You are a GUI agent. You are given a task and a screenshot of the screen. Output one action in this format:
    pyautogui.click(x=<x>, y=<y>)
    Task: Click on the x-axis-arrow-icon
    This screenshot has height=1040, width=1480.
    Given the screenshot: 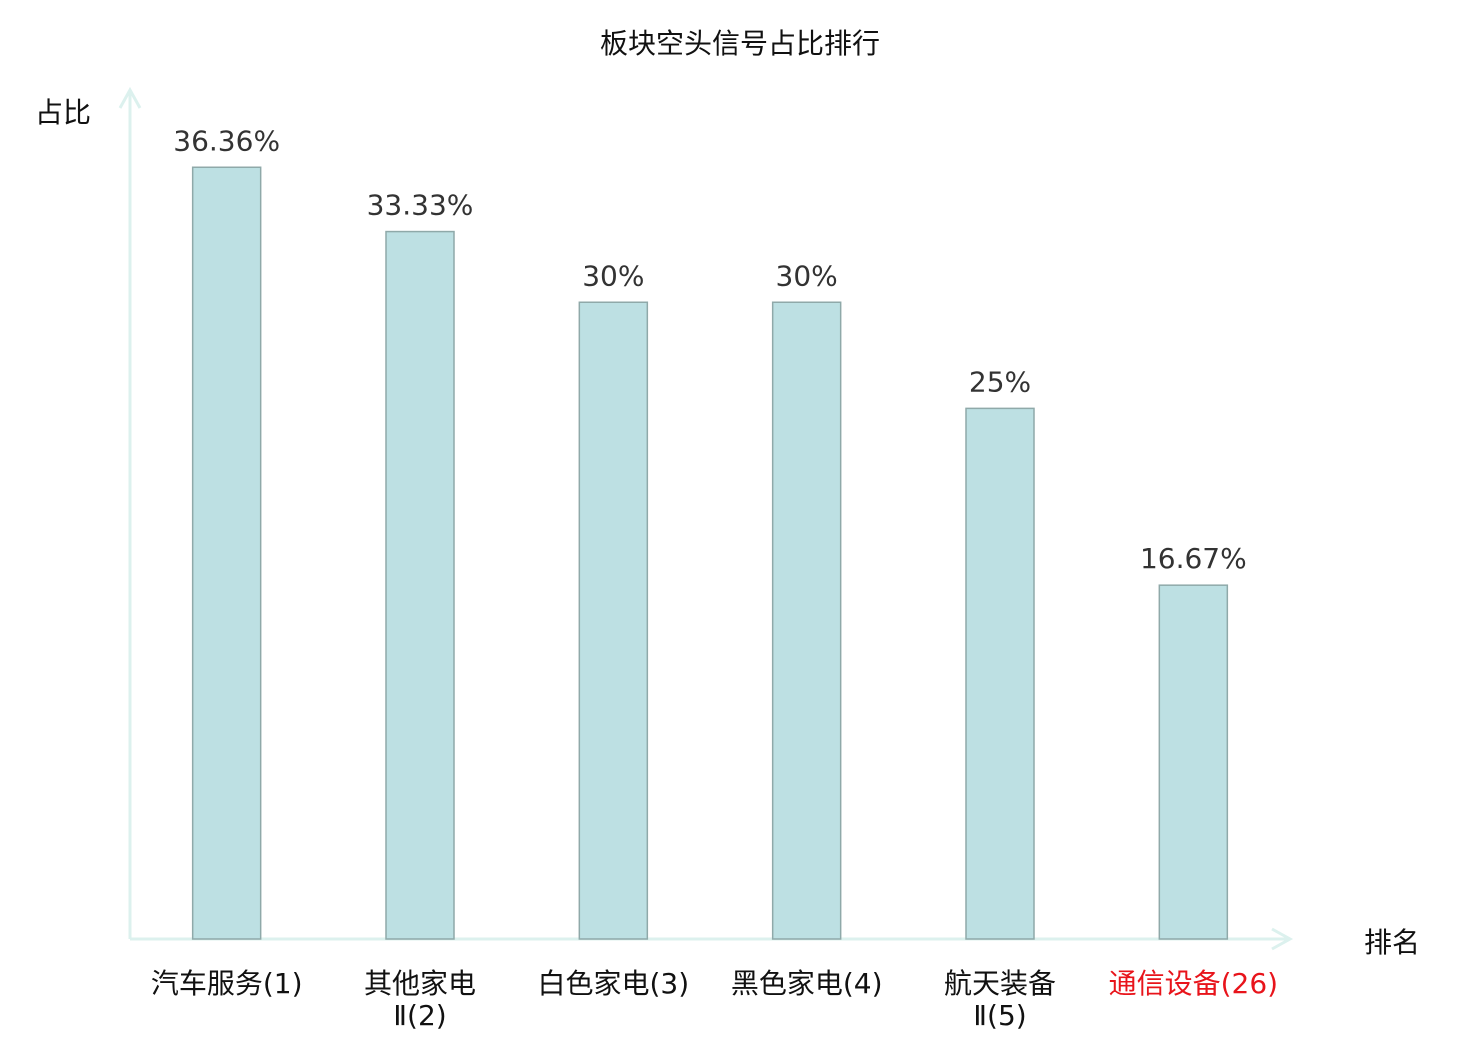 What is the action you would take?
    pyautogui.click(x=1282, y=939)
    